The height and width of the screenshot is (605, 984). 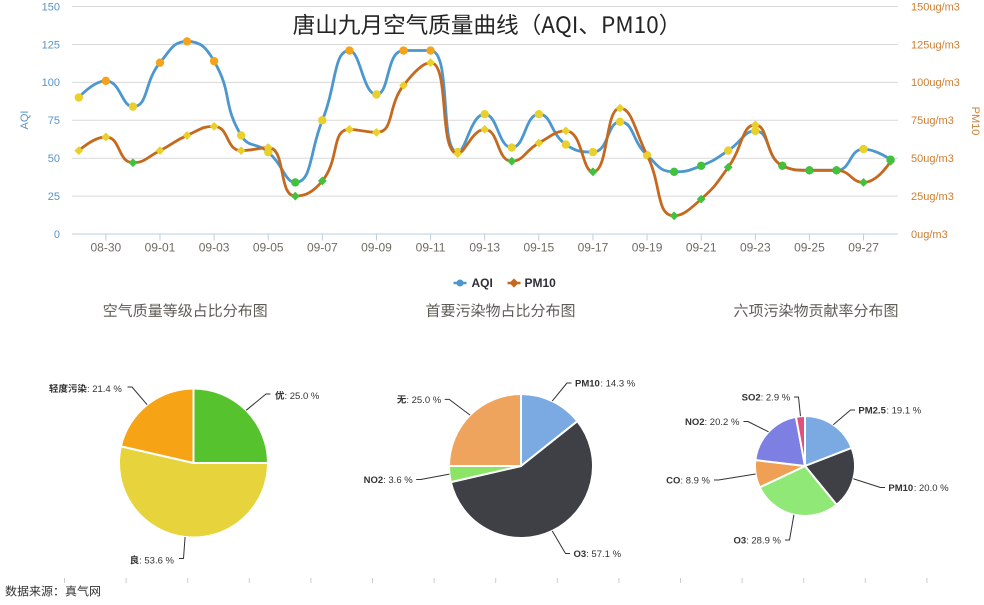 I want to click on svg-text:: 20.2 %: : 20.2 %, so click(x=722, y=422).